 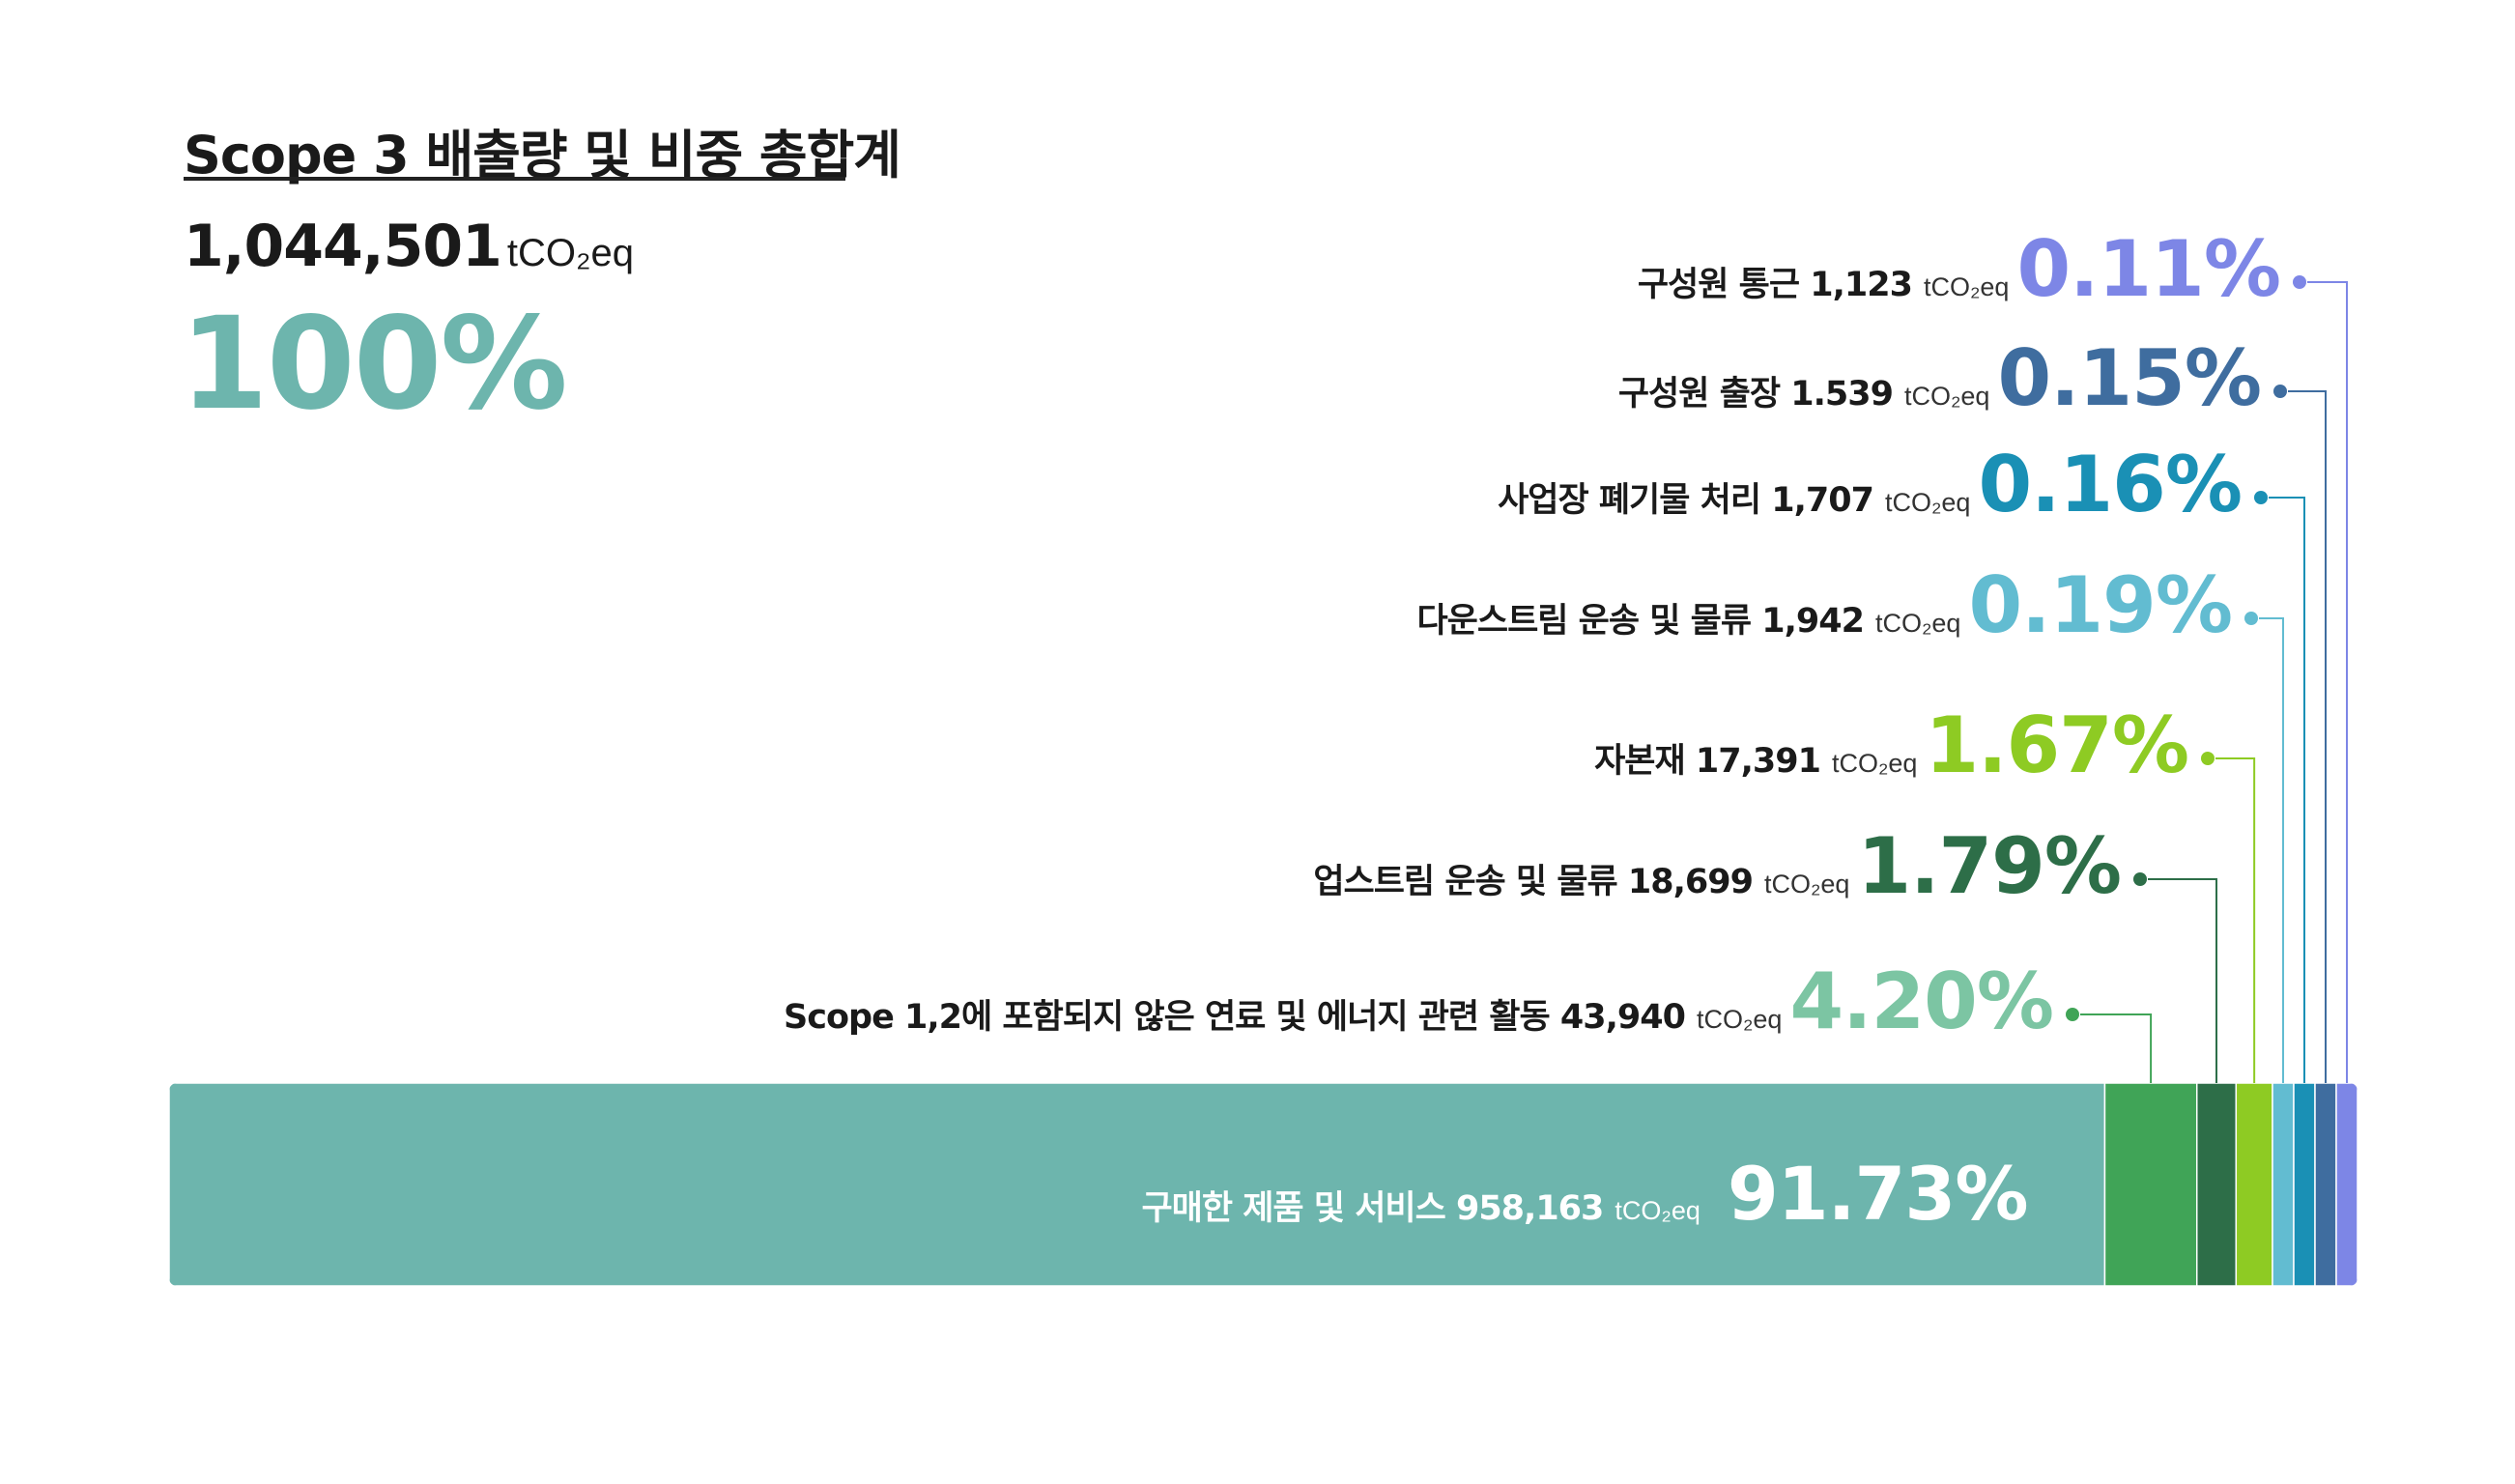 I want to click on category-label-6: 구성원 출장 1.539 tCO₂eq 0.15%, so click(x=1939, y=378).